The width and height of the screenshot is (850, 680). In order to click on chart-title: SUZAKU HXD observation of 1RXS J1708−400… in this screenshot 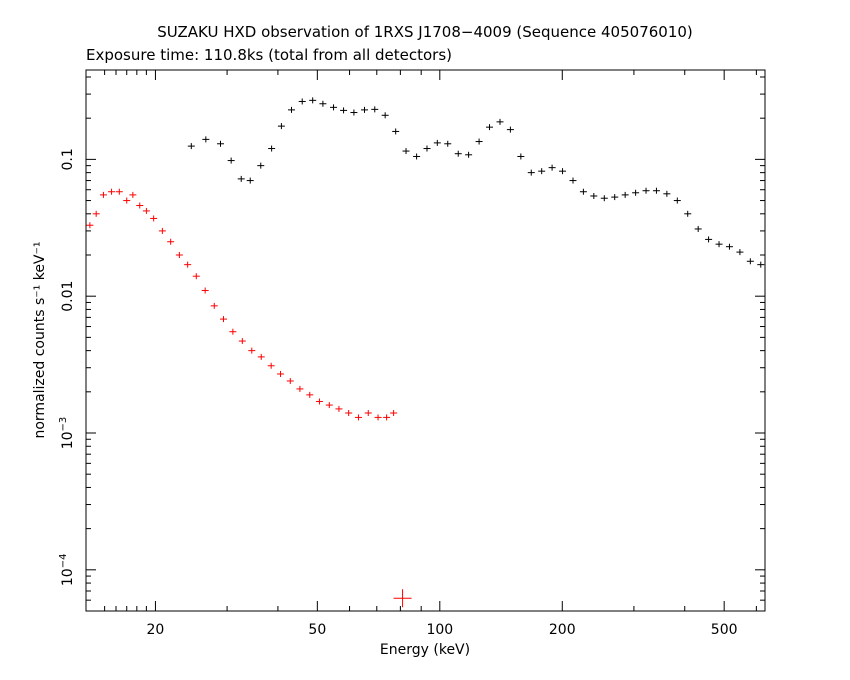, I will do `click(425, 32)`.